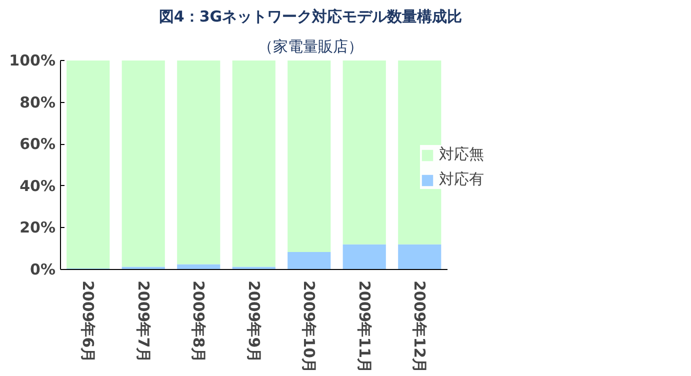  What do you see at coordinates (32, 61) in the screenshot?
I see `y-tick-label: 100%` at bounding box center [32, 61].